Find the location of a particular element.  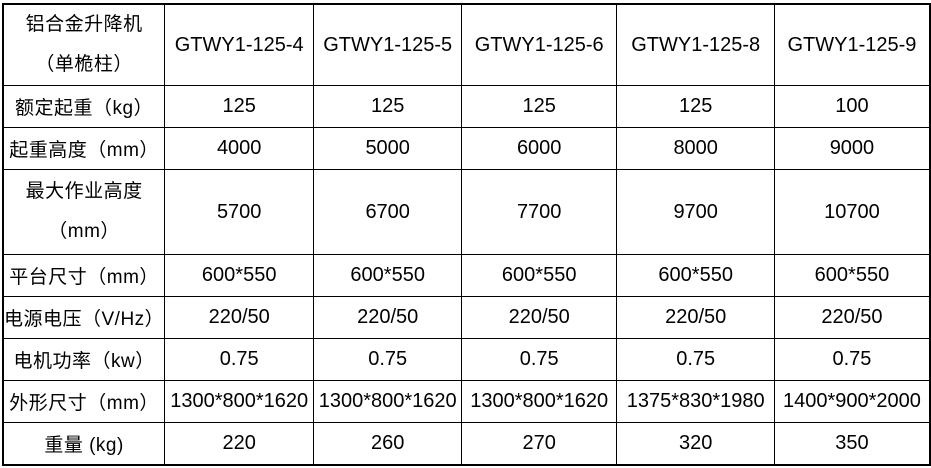

spec-cell: 220 is located at coordinates (239, 443).